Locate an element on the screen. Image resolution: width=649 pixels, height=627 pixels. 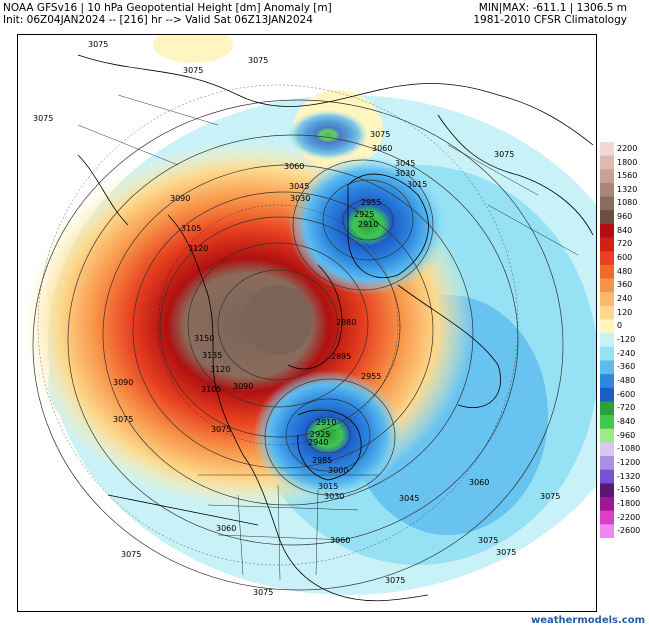
colorbar-tick-label: 720 is located at coordinates (625, 244).